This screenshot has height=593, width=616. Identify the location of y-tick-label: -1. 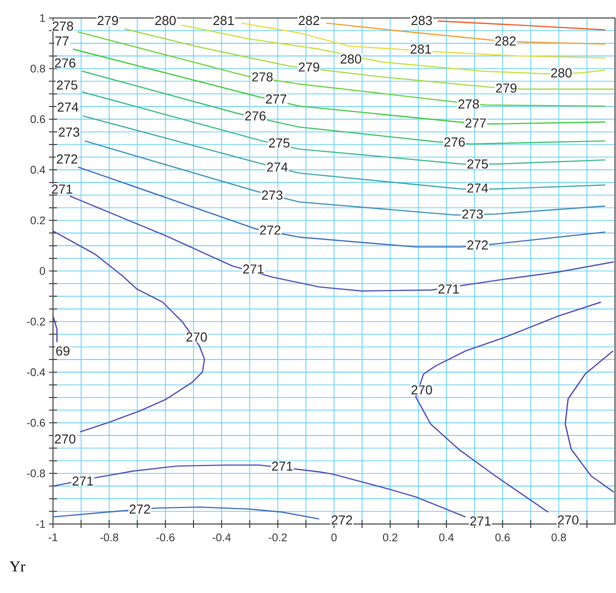
(40, 524).